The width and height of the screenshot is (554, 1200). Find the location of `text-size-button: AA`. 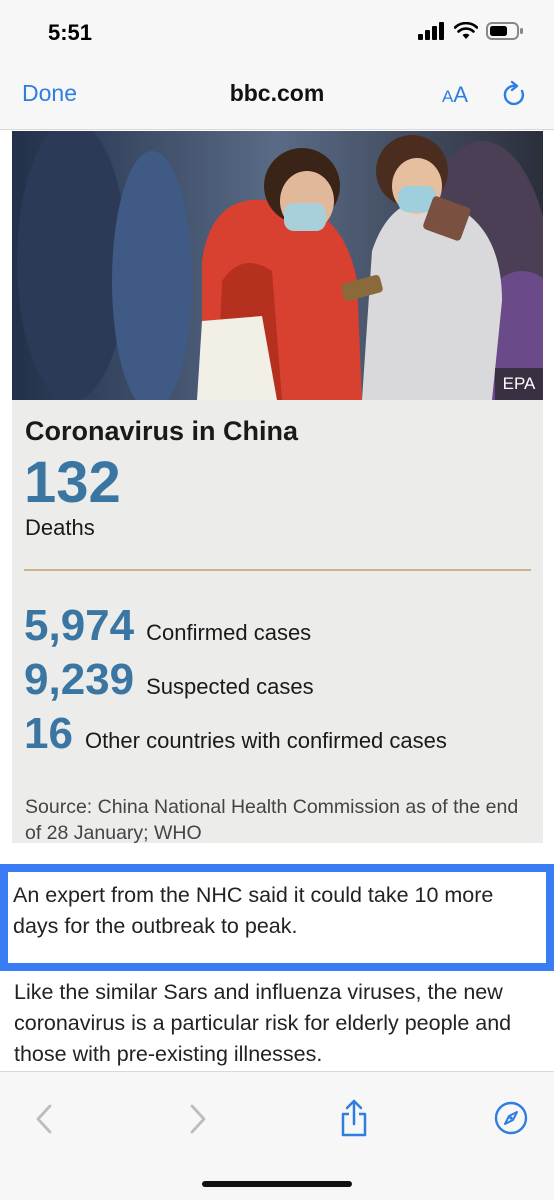

text-size-button: AA is located at coordinates (455, 95).